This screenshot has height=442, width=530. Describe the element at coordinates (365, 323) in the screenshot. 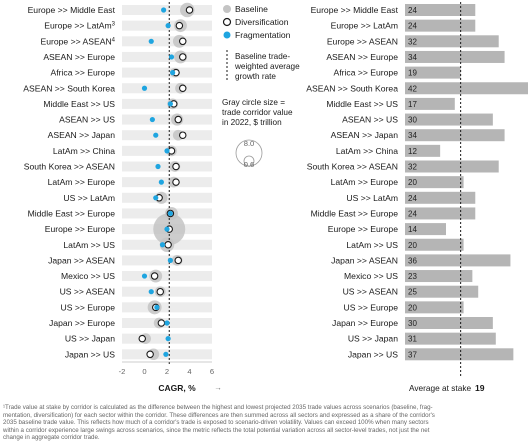

I see `right-label-japan-europe: Japan >> Europe` at that location.